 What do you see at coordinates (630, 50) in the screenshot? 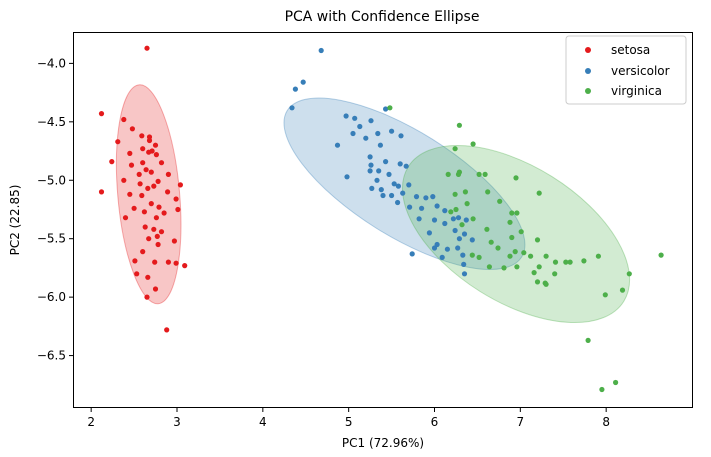
I see `legend-label-setosa: setosa` at bounding box center [630, 50].